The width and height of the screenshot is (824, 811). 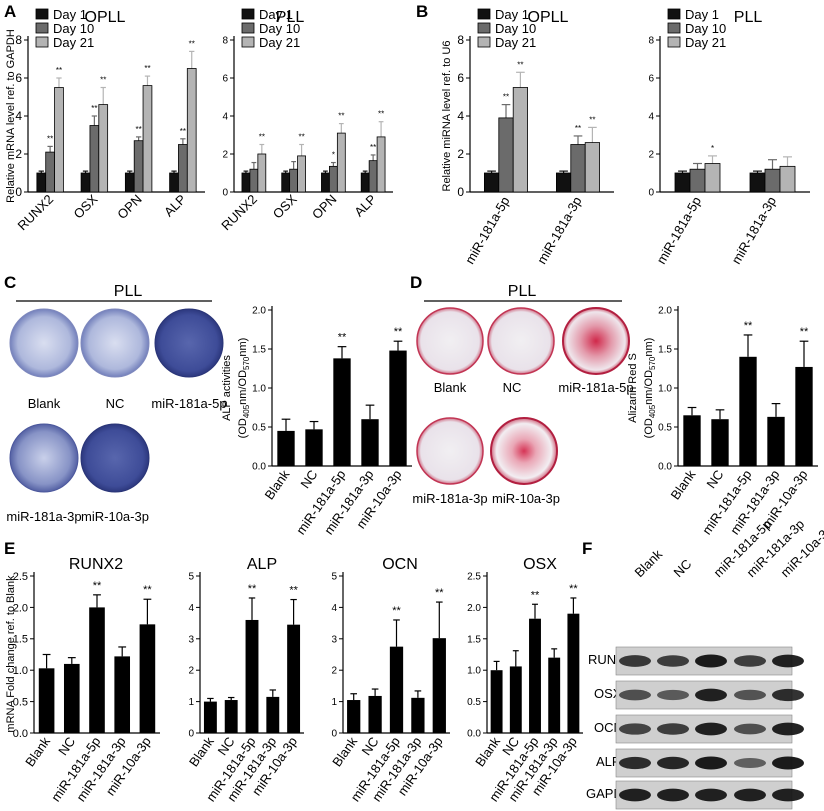 What do you see at coordinates (115, 458) in the screenshot?
I see `dish-c-mir-10a-3p` at bounding box center [115, 458].